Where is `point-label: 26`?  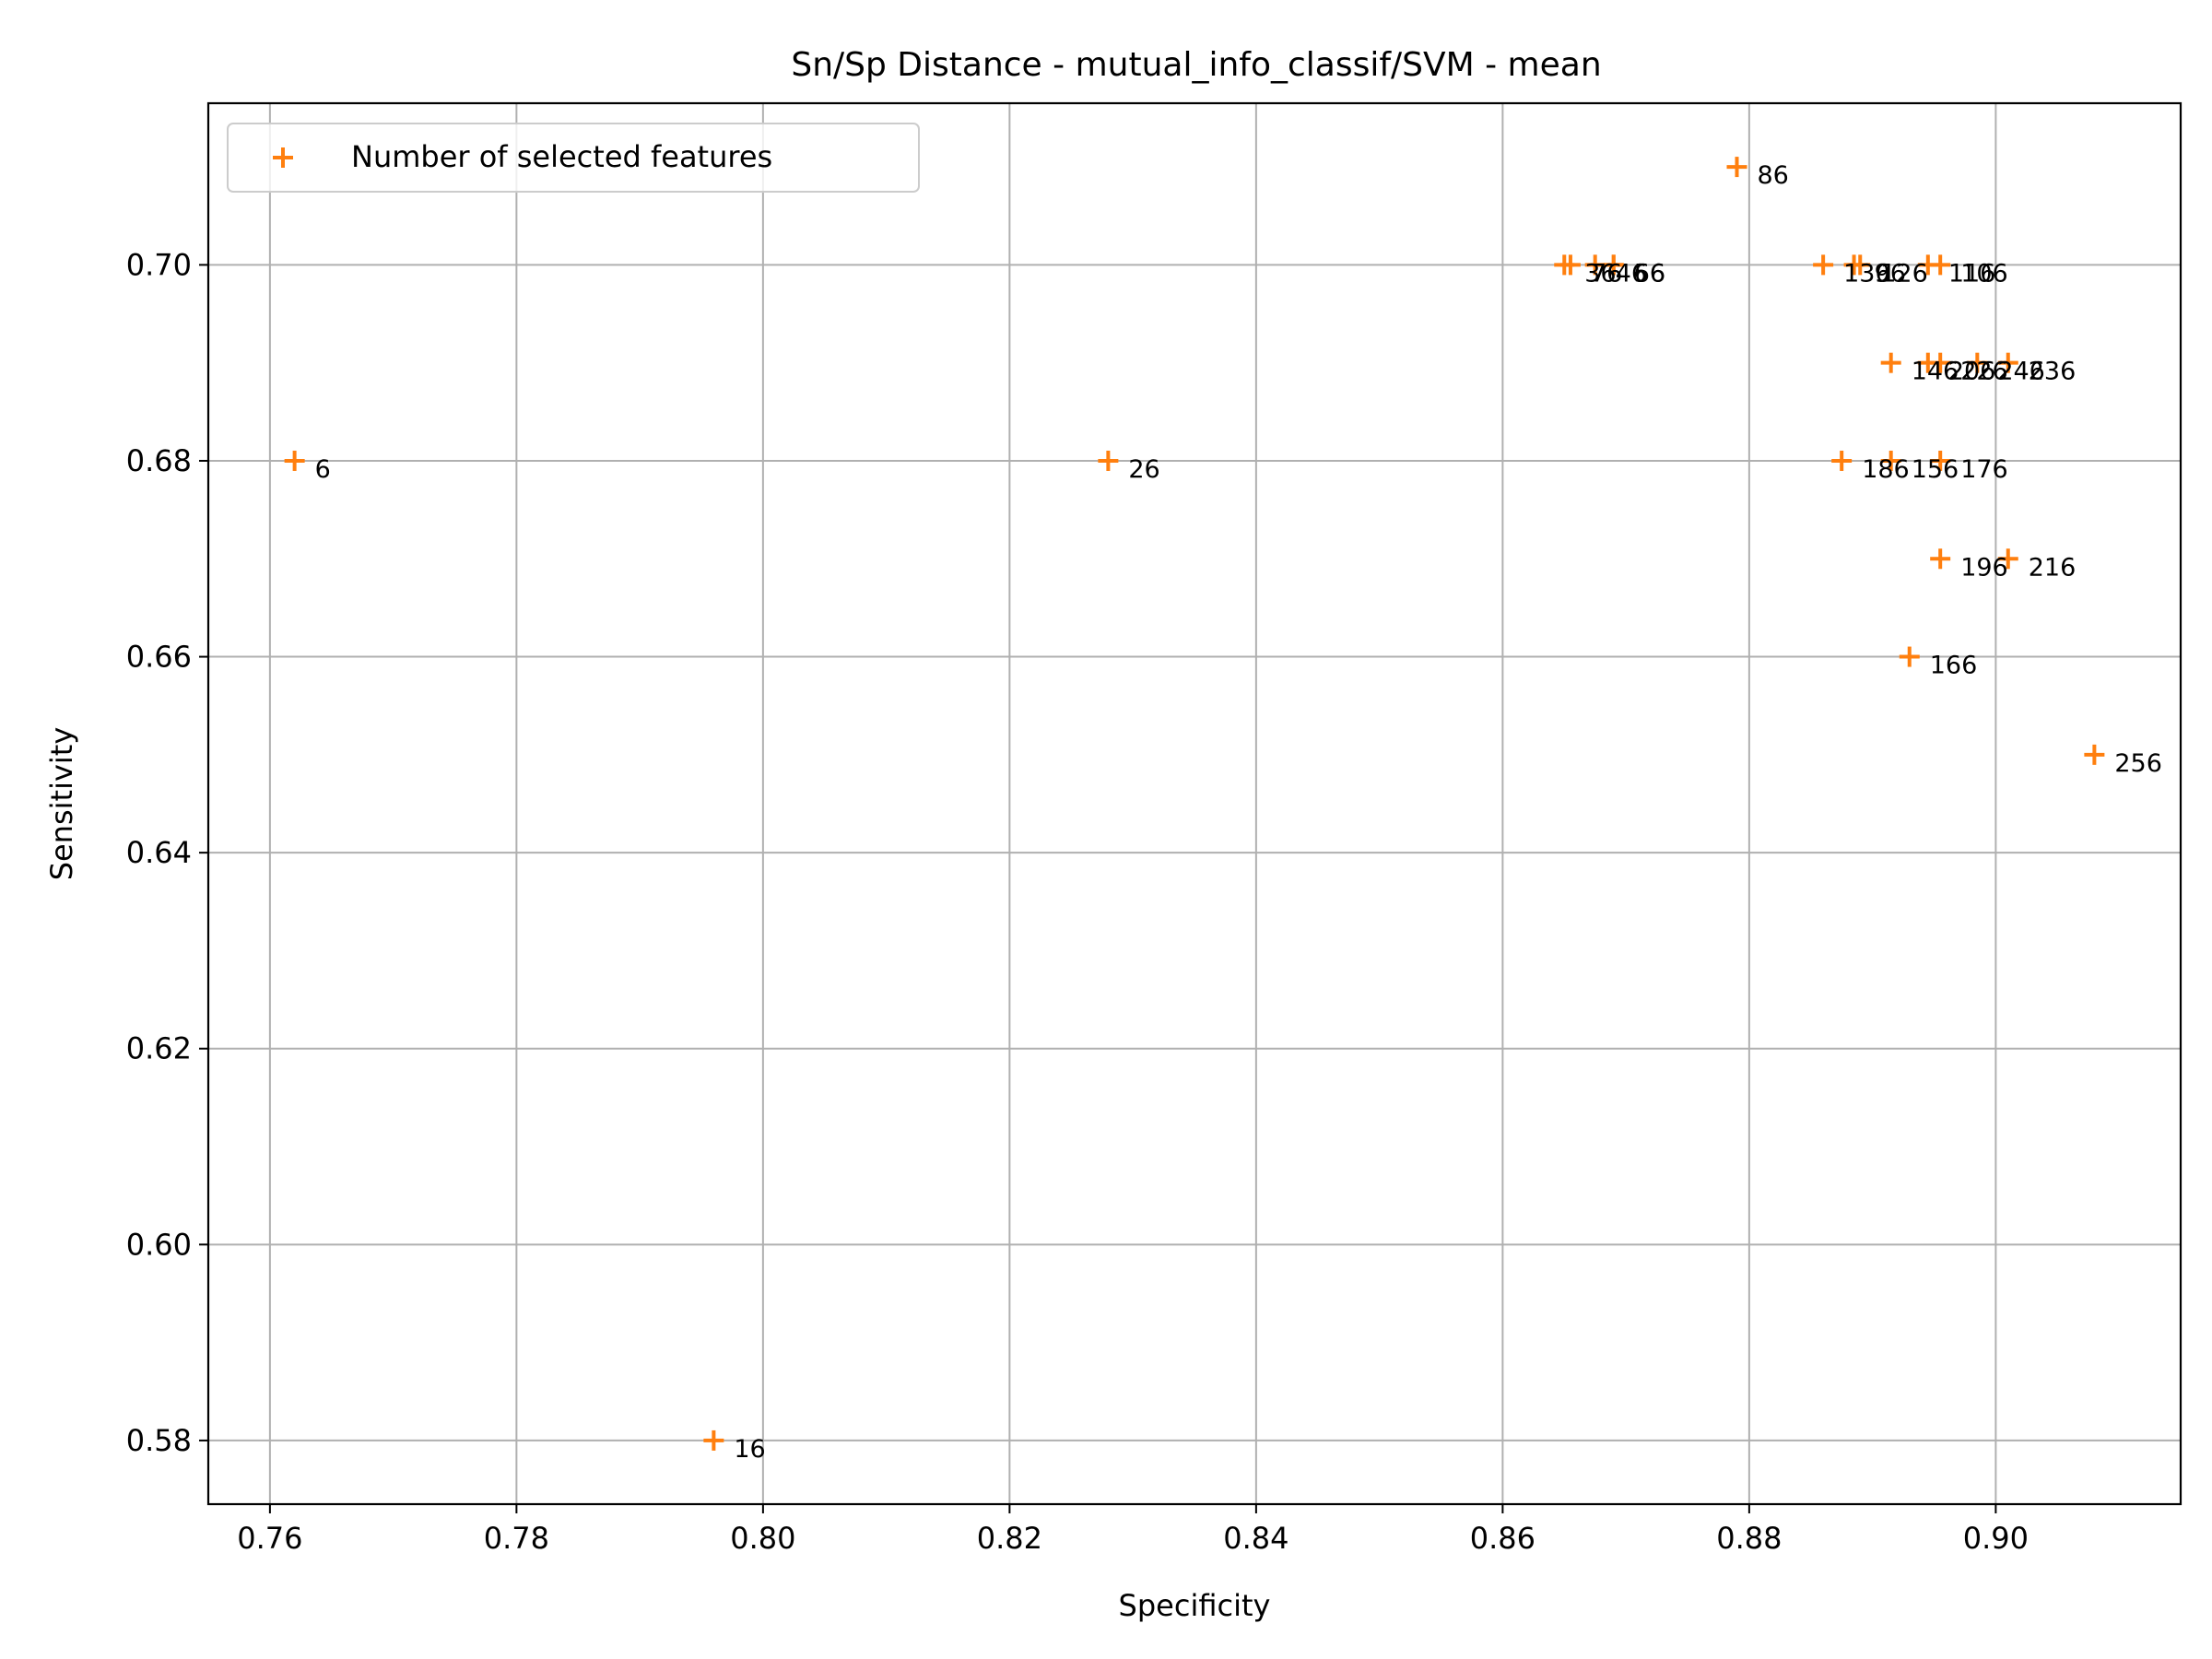 point-label: 26 is located at coordinates (1143, 469).